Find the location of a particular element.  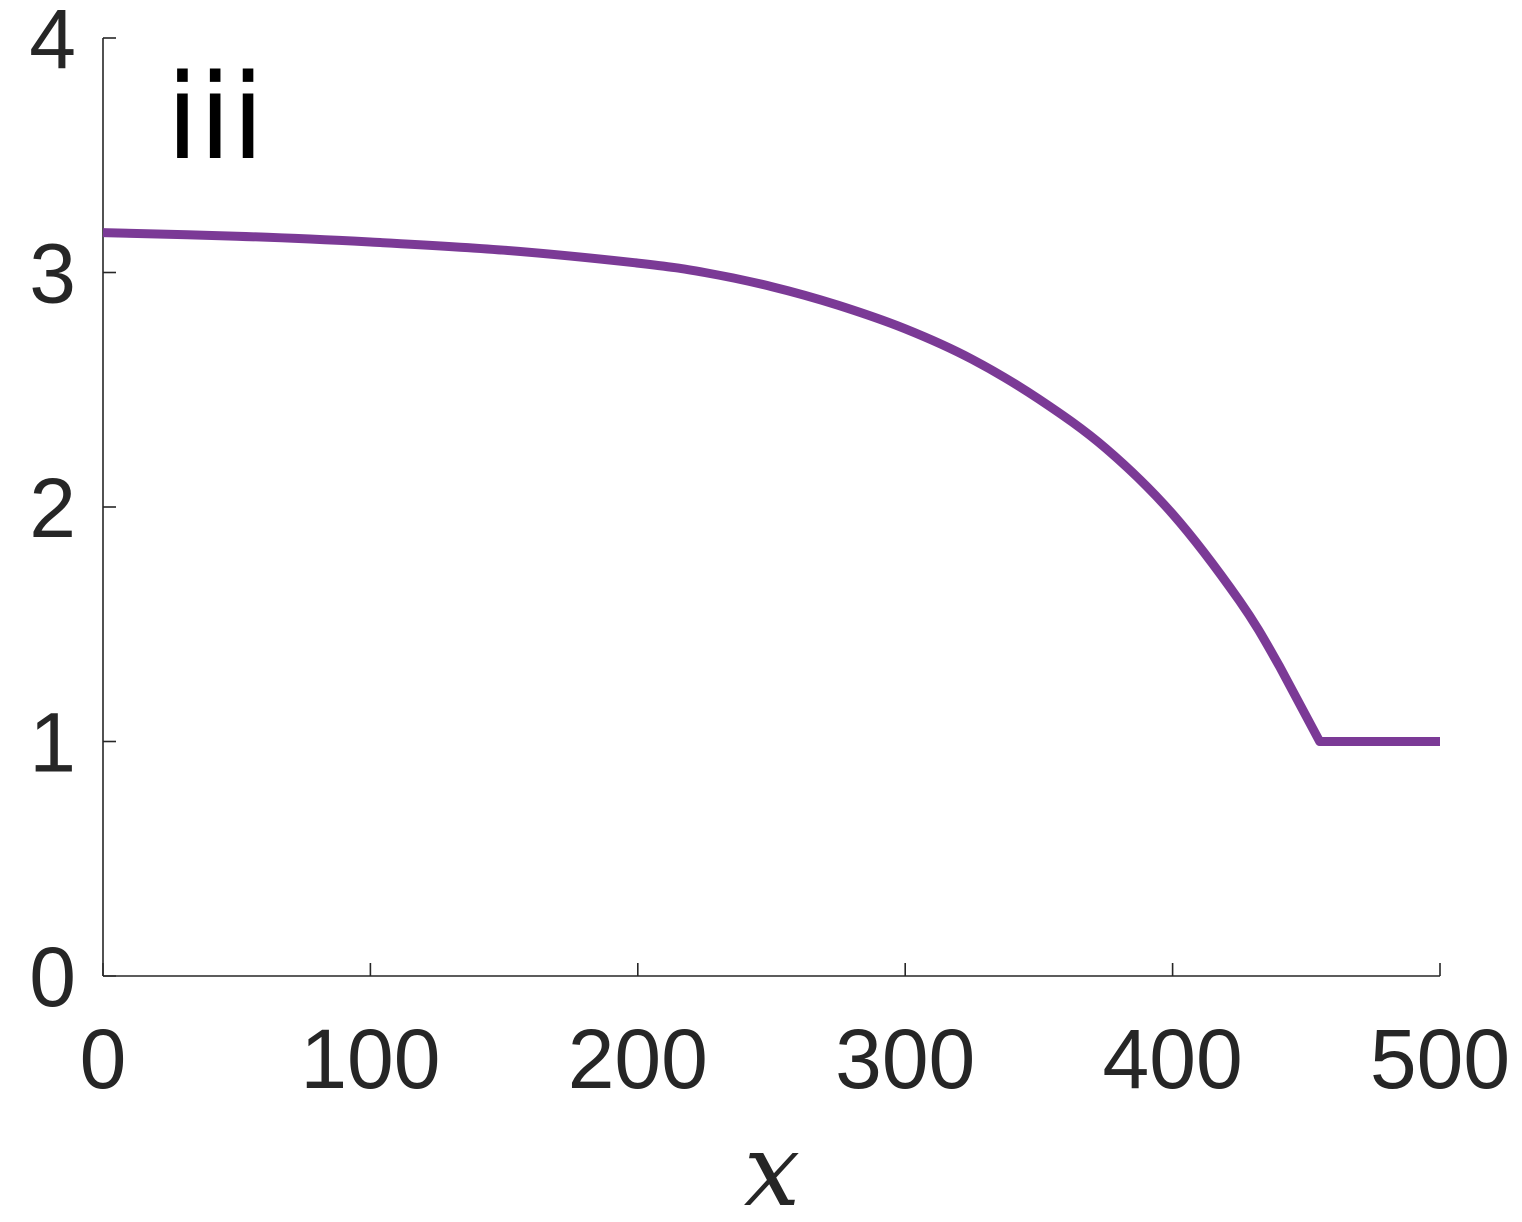

y-tick-label: 3 is located at coordinates (52, 274).